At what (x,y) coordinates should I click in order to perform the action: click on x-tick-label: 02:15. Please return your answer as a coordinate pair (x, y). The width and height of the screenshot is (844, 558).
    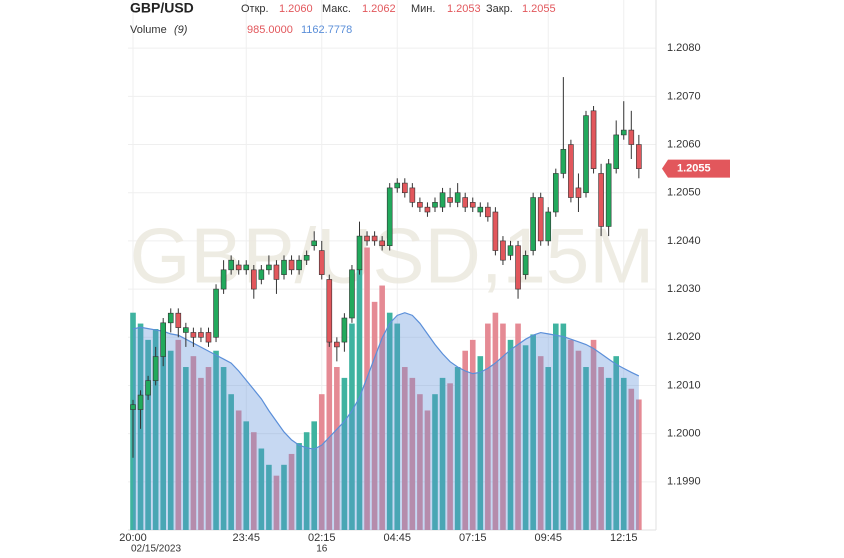
    Looking at the image, I should click on (322, 538).